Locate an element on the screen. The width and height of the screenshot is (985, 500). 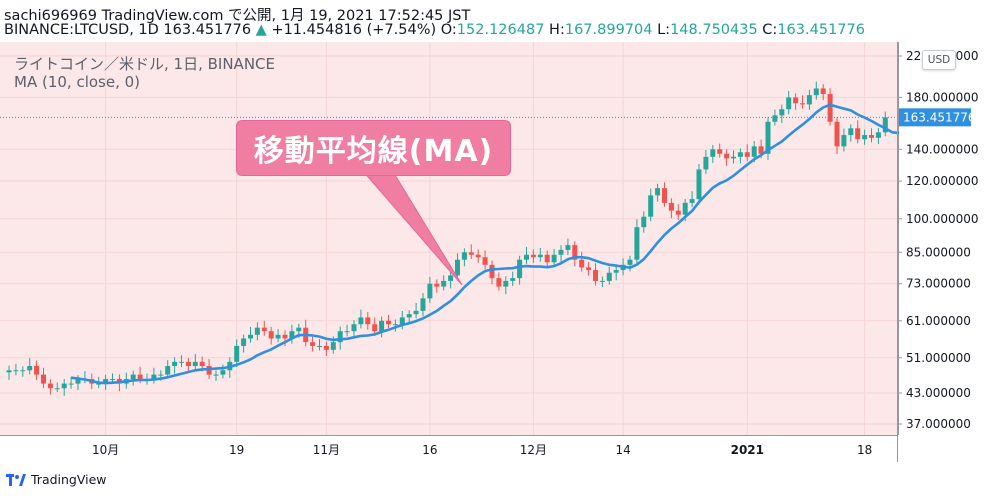
time-axis-label: 2021 is located at coordinates (747, 450).